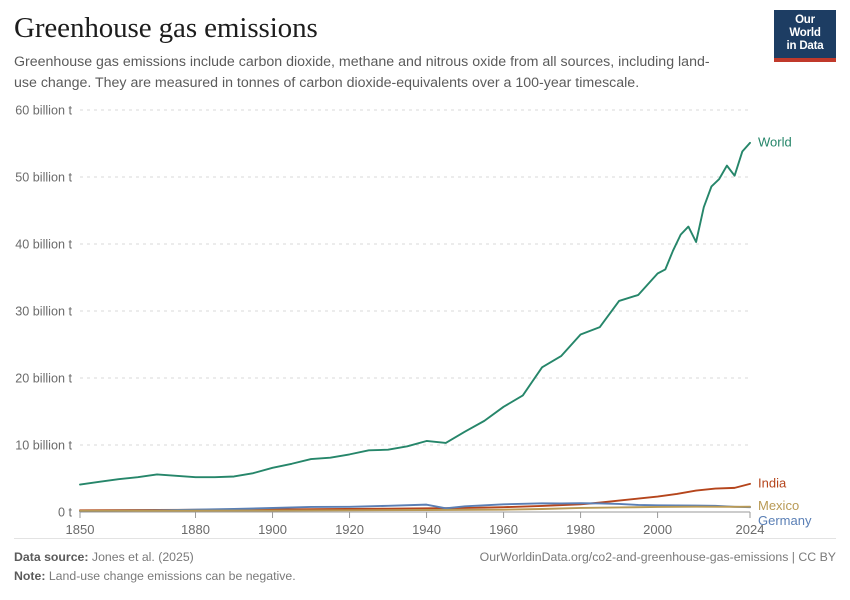  What do you see at coordinates (775, 141) in the screenshot?
I see `series-label-world: World` at bounding box center [775, 141].